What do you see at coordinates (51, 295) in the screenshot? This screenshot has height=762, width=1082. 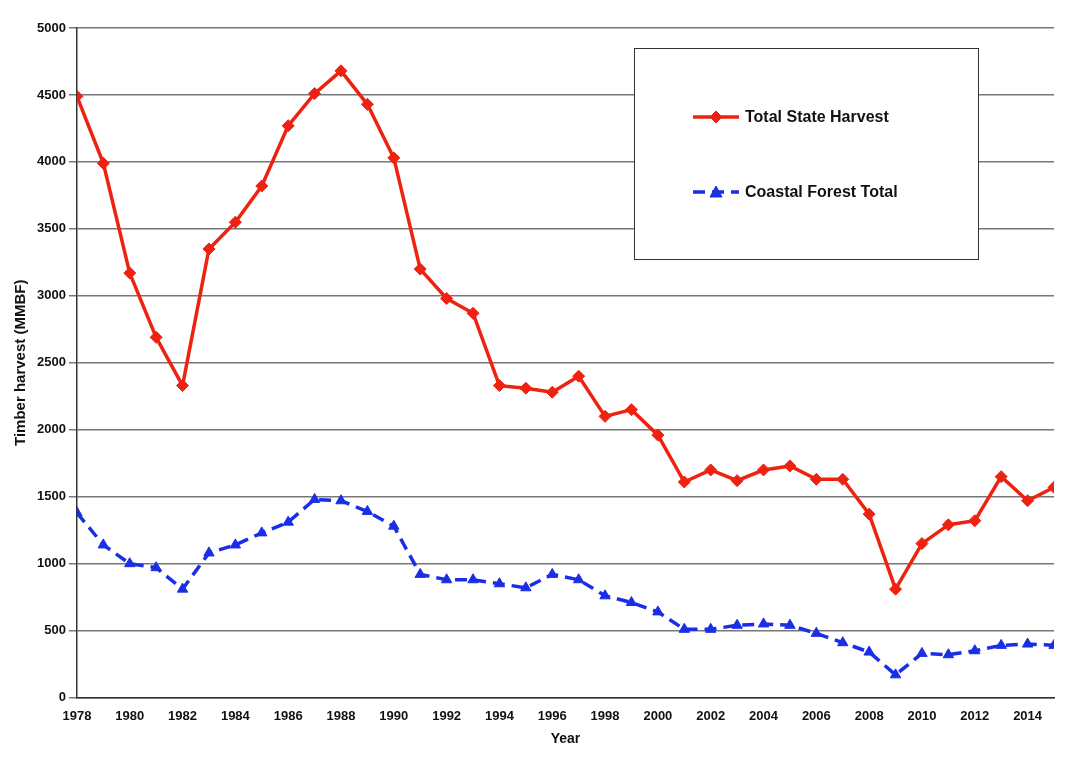 I see `y-tick-label: 3000` at bounding box center [51, 295].